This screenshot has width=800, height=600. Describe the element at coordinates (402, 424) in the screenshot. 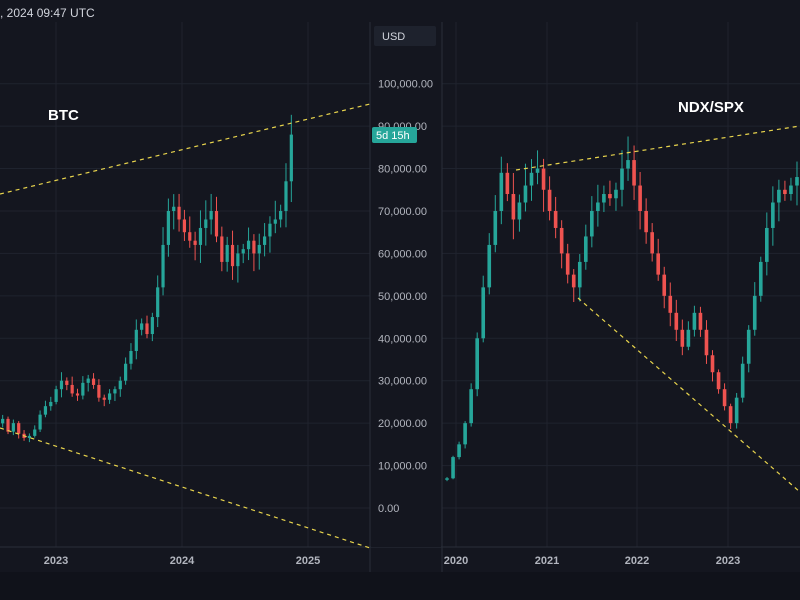

I see `price-tick-label: 20,000.00` at that location.